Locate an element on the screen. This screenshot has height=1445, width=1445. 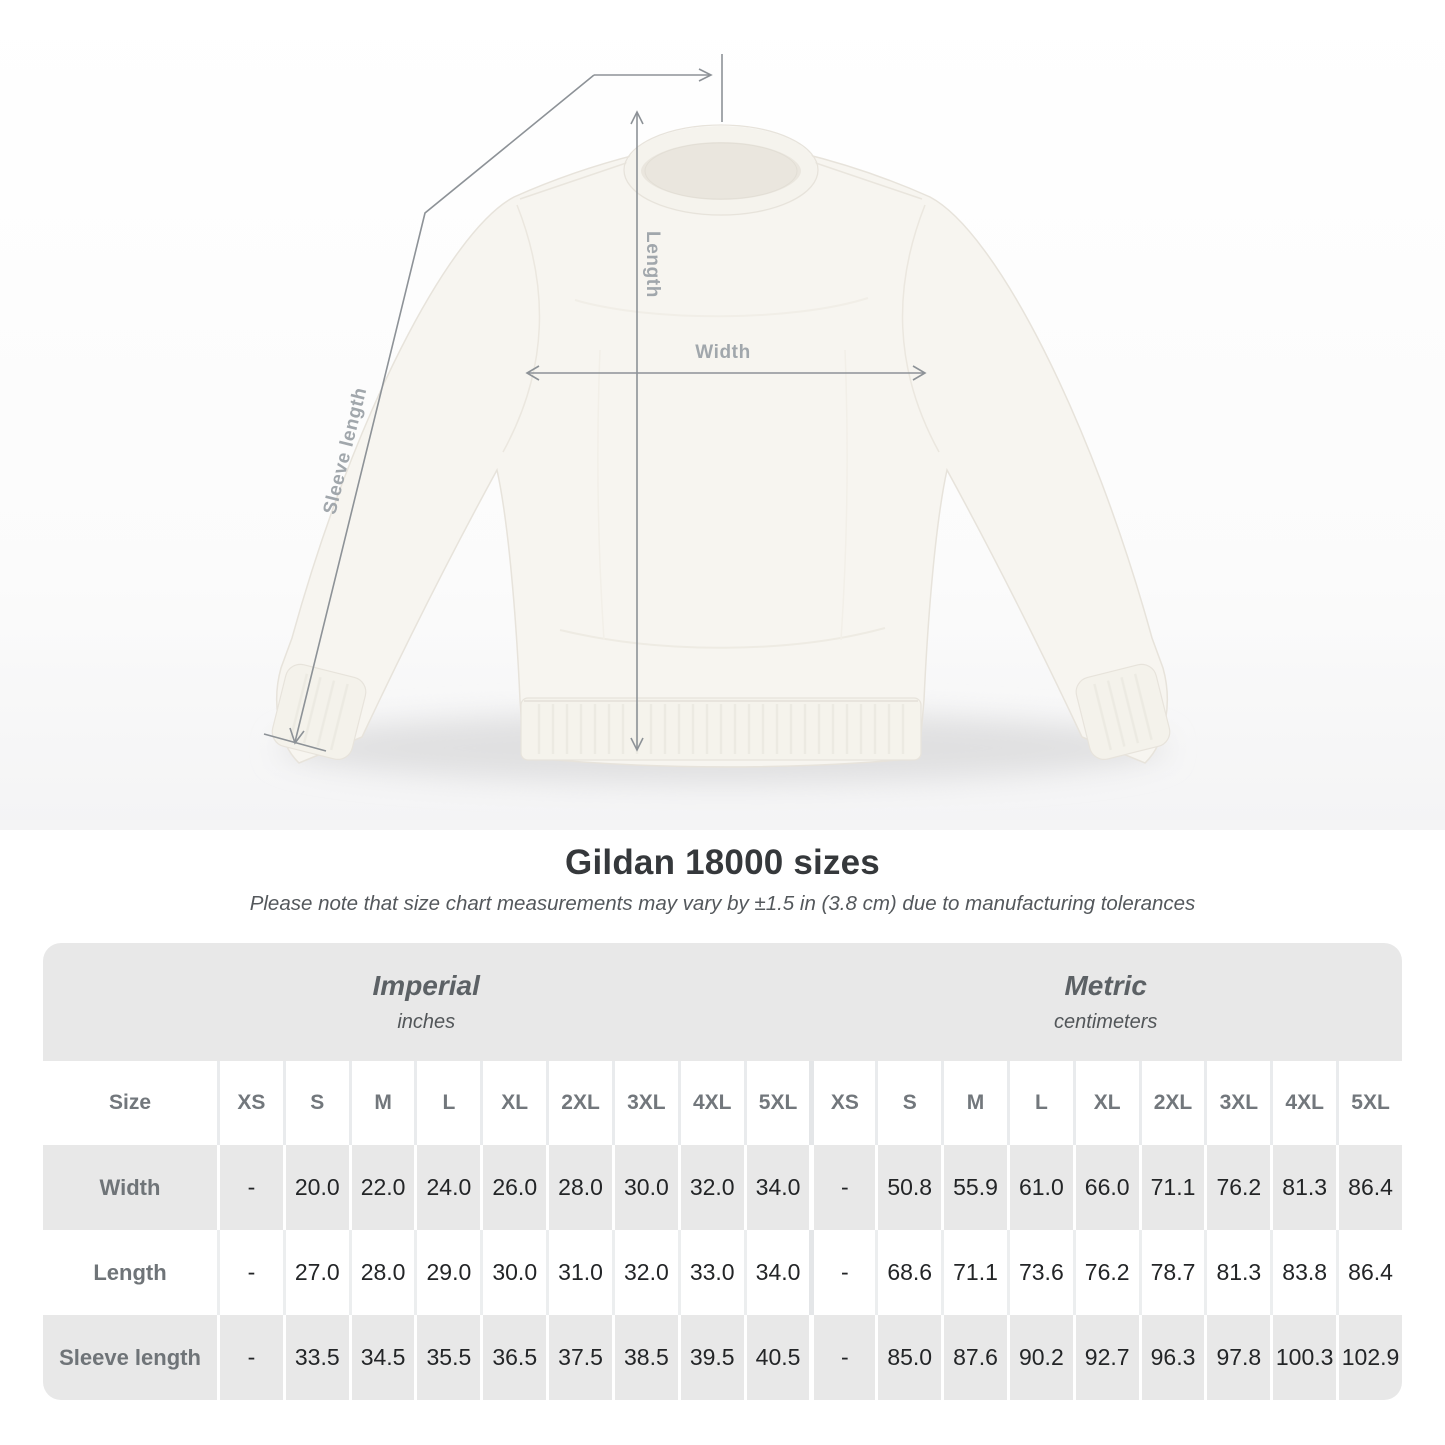
metric-group-label: Metric is located at coordinates (1105, 986).